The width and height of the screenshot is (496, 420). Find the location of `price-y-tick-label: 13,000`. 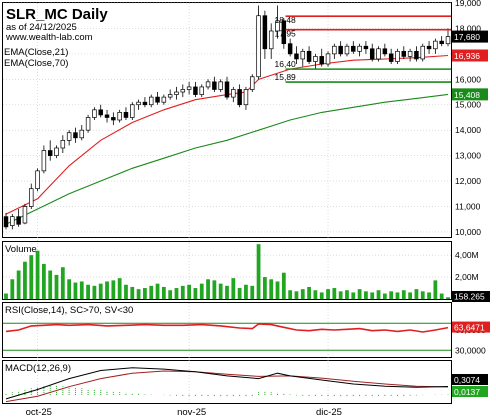

price-y-tick-label: 13,000 is located at coordinates (468, 156).